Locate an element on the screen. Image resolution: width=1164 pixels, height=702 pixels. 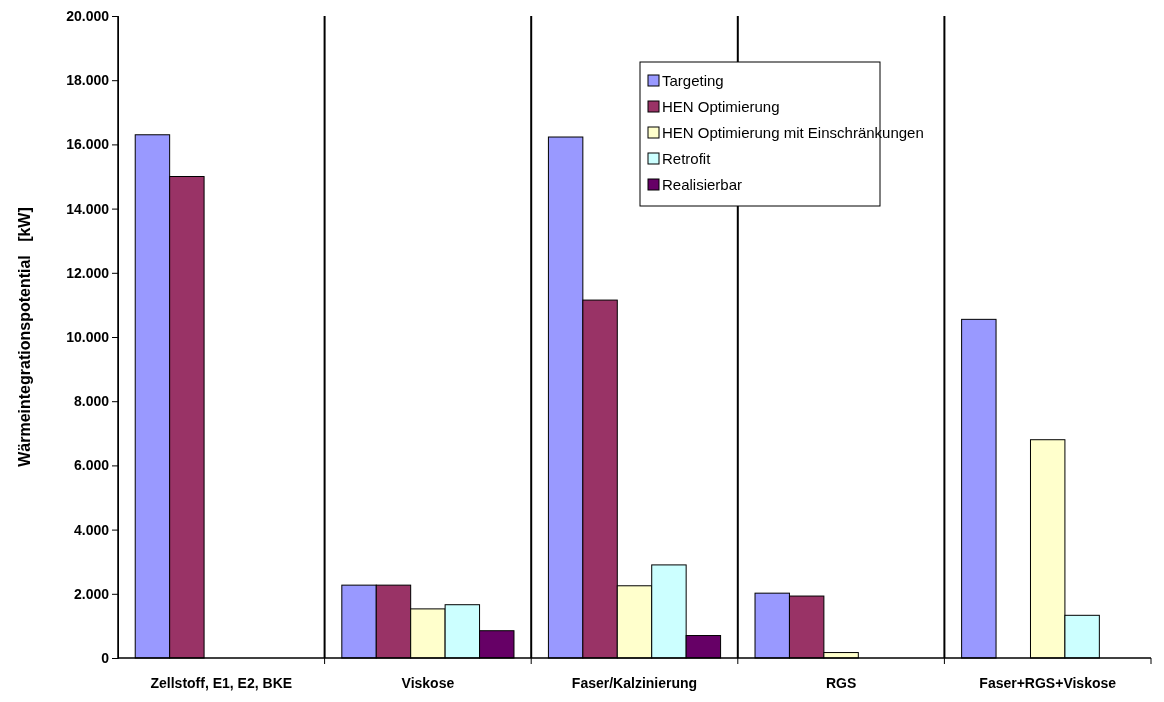
x-tick-label: Faser+RGS+Viskose is located at coordinates (1048, 683).